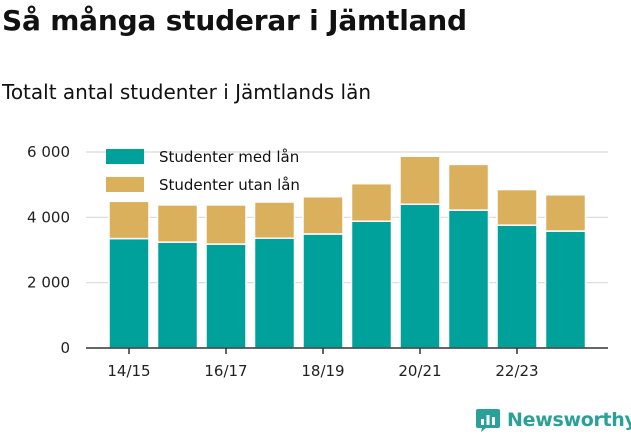 This screenshot has width=631, height=439. Describe the element at coordinates (229, 157) in the screenshot. I see `legend-label: Studenter med lån` at that location.